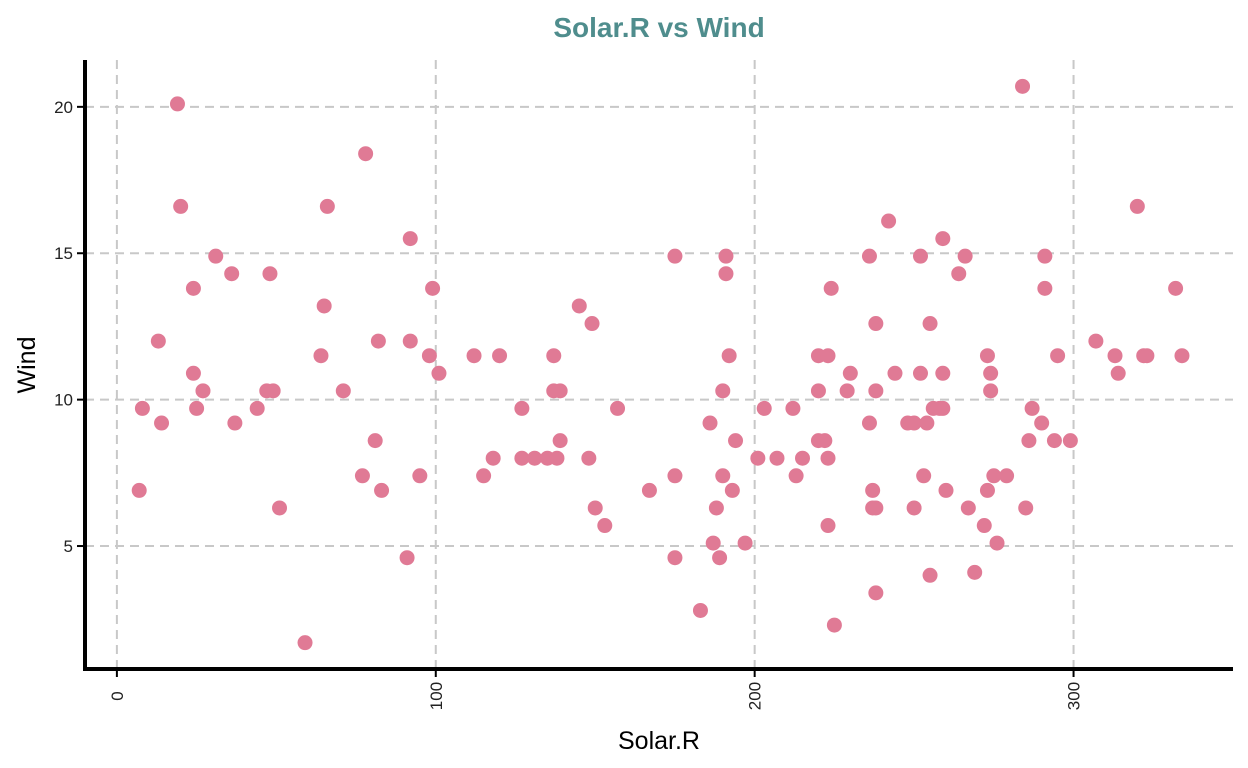 The width and height of the screenshot is (1248, 768). What do you see at coordinates (63, 400) in the screenshot?
I see `y-tick-label: 10` at bounding box center [63, 400].